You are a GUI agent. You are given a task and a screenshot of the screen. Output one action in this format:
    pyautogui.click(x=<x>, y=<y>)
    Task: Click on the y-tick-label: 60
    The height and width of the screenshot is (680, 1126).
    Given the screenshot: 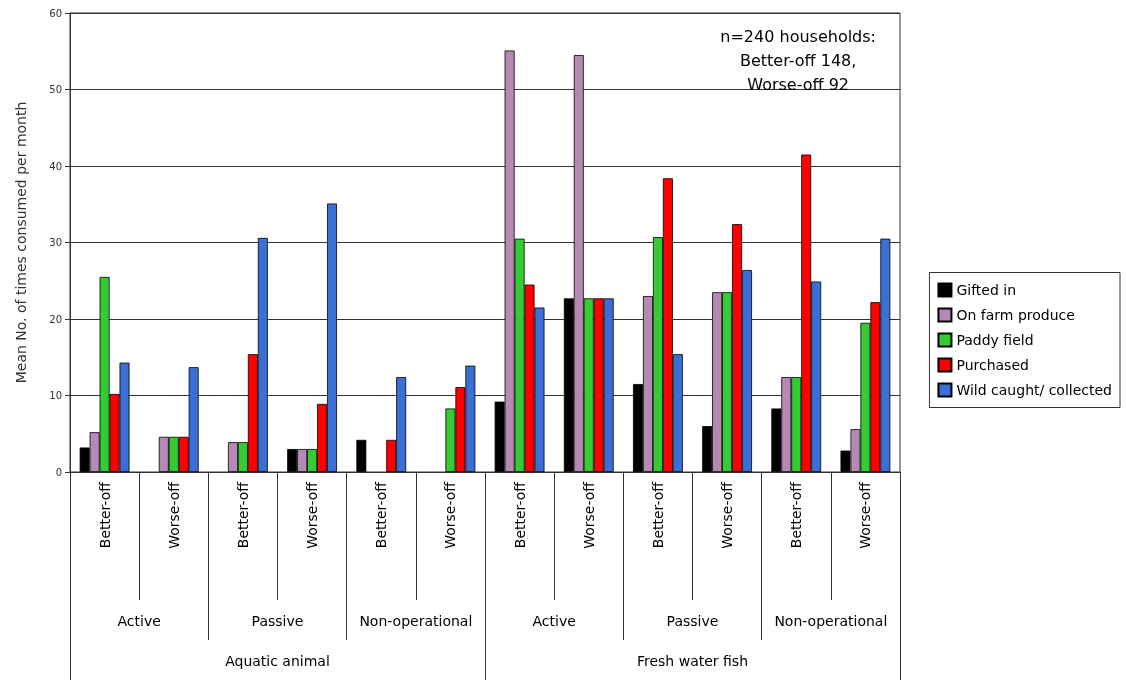 What is the action you would take?
    pyautogui.click(x=55, y=13)
    